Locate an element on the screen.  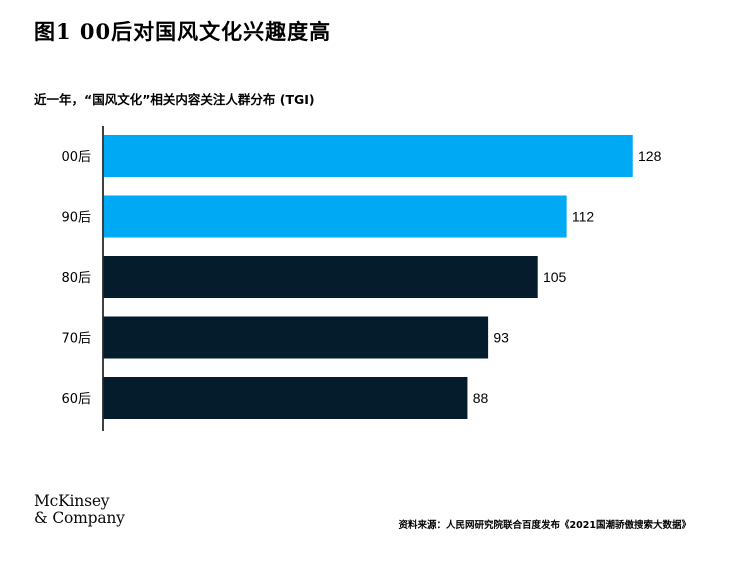
logo-line-1: McKinsey is located at coordinates (72, 501).